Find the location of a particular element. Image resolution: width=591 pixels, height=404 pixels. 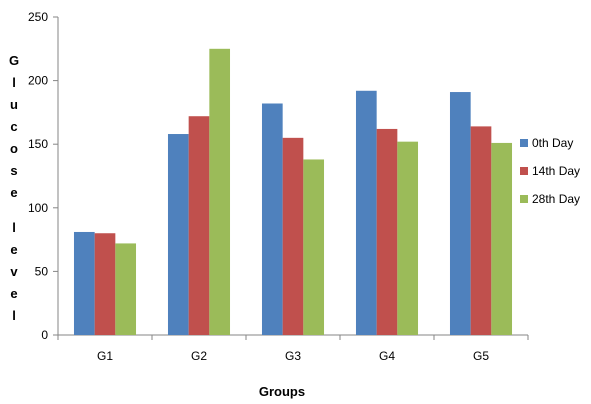

y-tick-label: 100 is located at coordinates (38, 208).